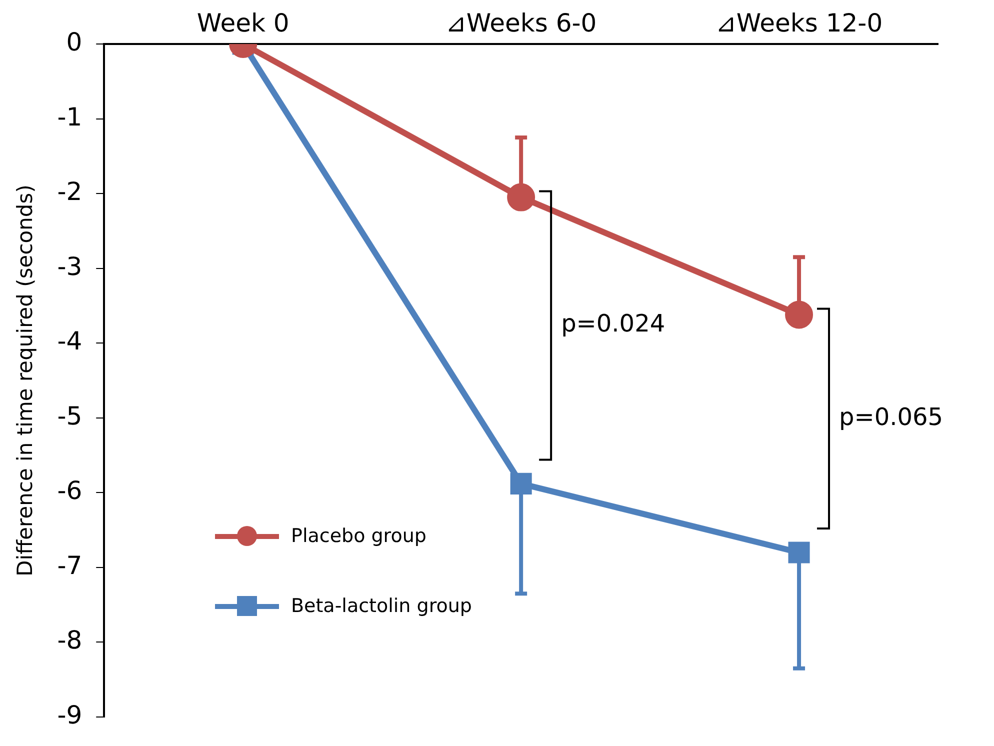  What do you see at coordinates (69, 415) in the screenshot?
I see `y-tick-label: -5` at bounding box center [69, 415].